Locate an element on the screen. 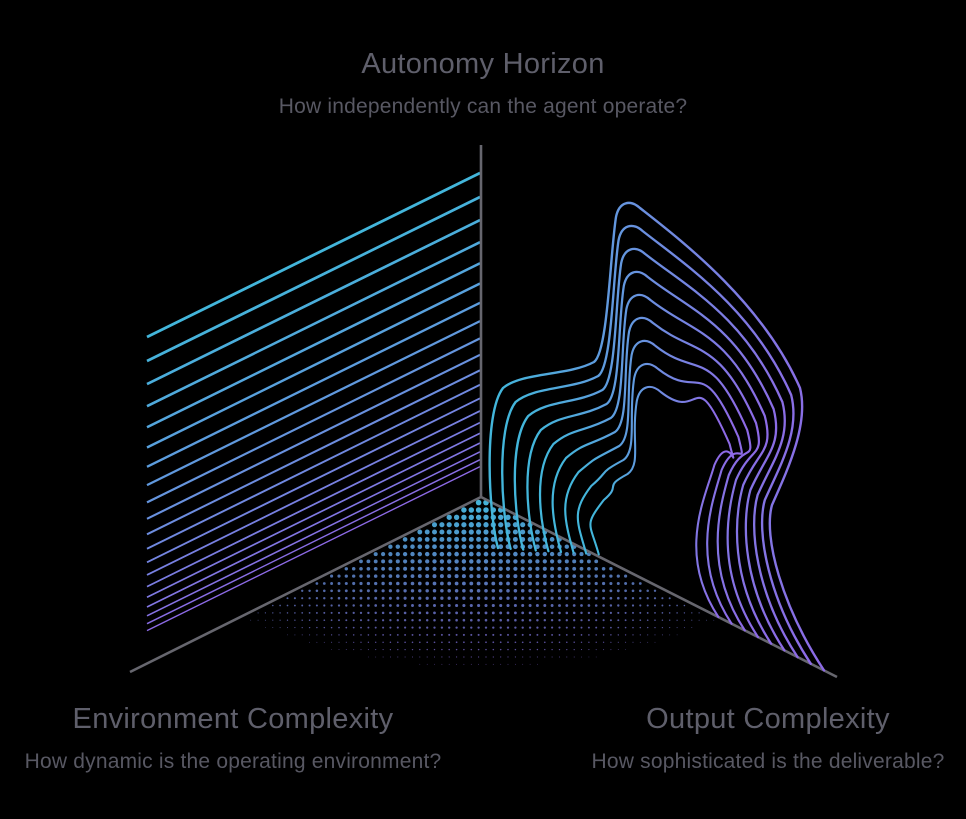  floor-dot-grid is located at coordinates (482, 582).